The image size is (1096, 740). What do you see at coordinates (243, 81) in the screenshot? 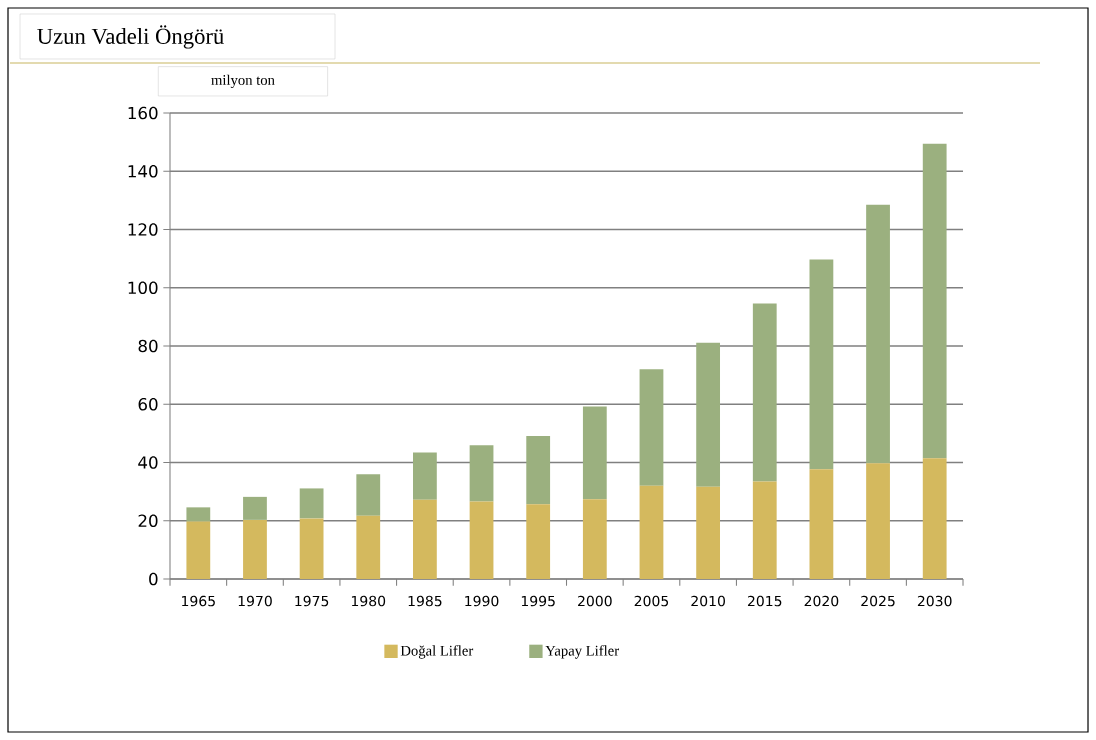
I see `y-axis-title: milyon ton` at bounding box center [243, 81].